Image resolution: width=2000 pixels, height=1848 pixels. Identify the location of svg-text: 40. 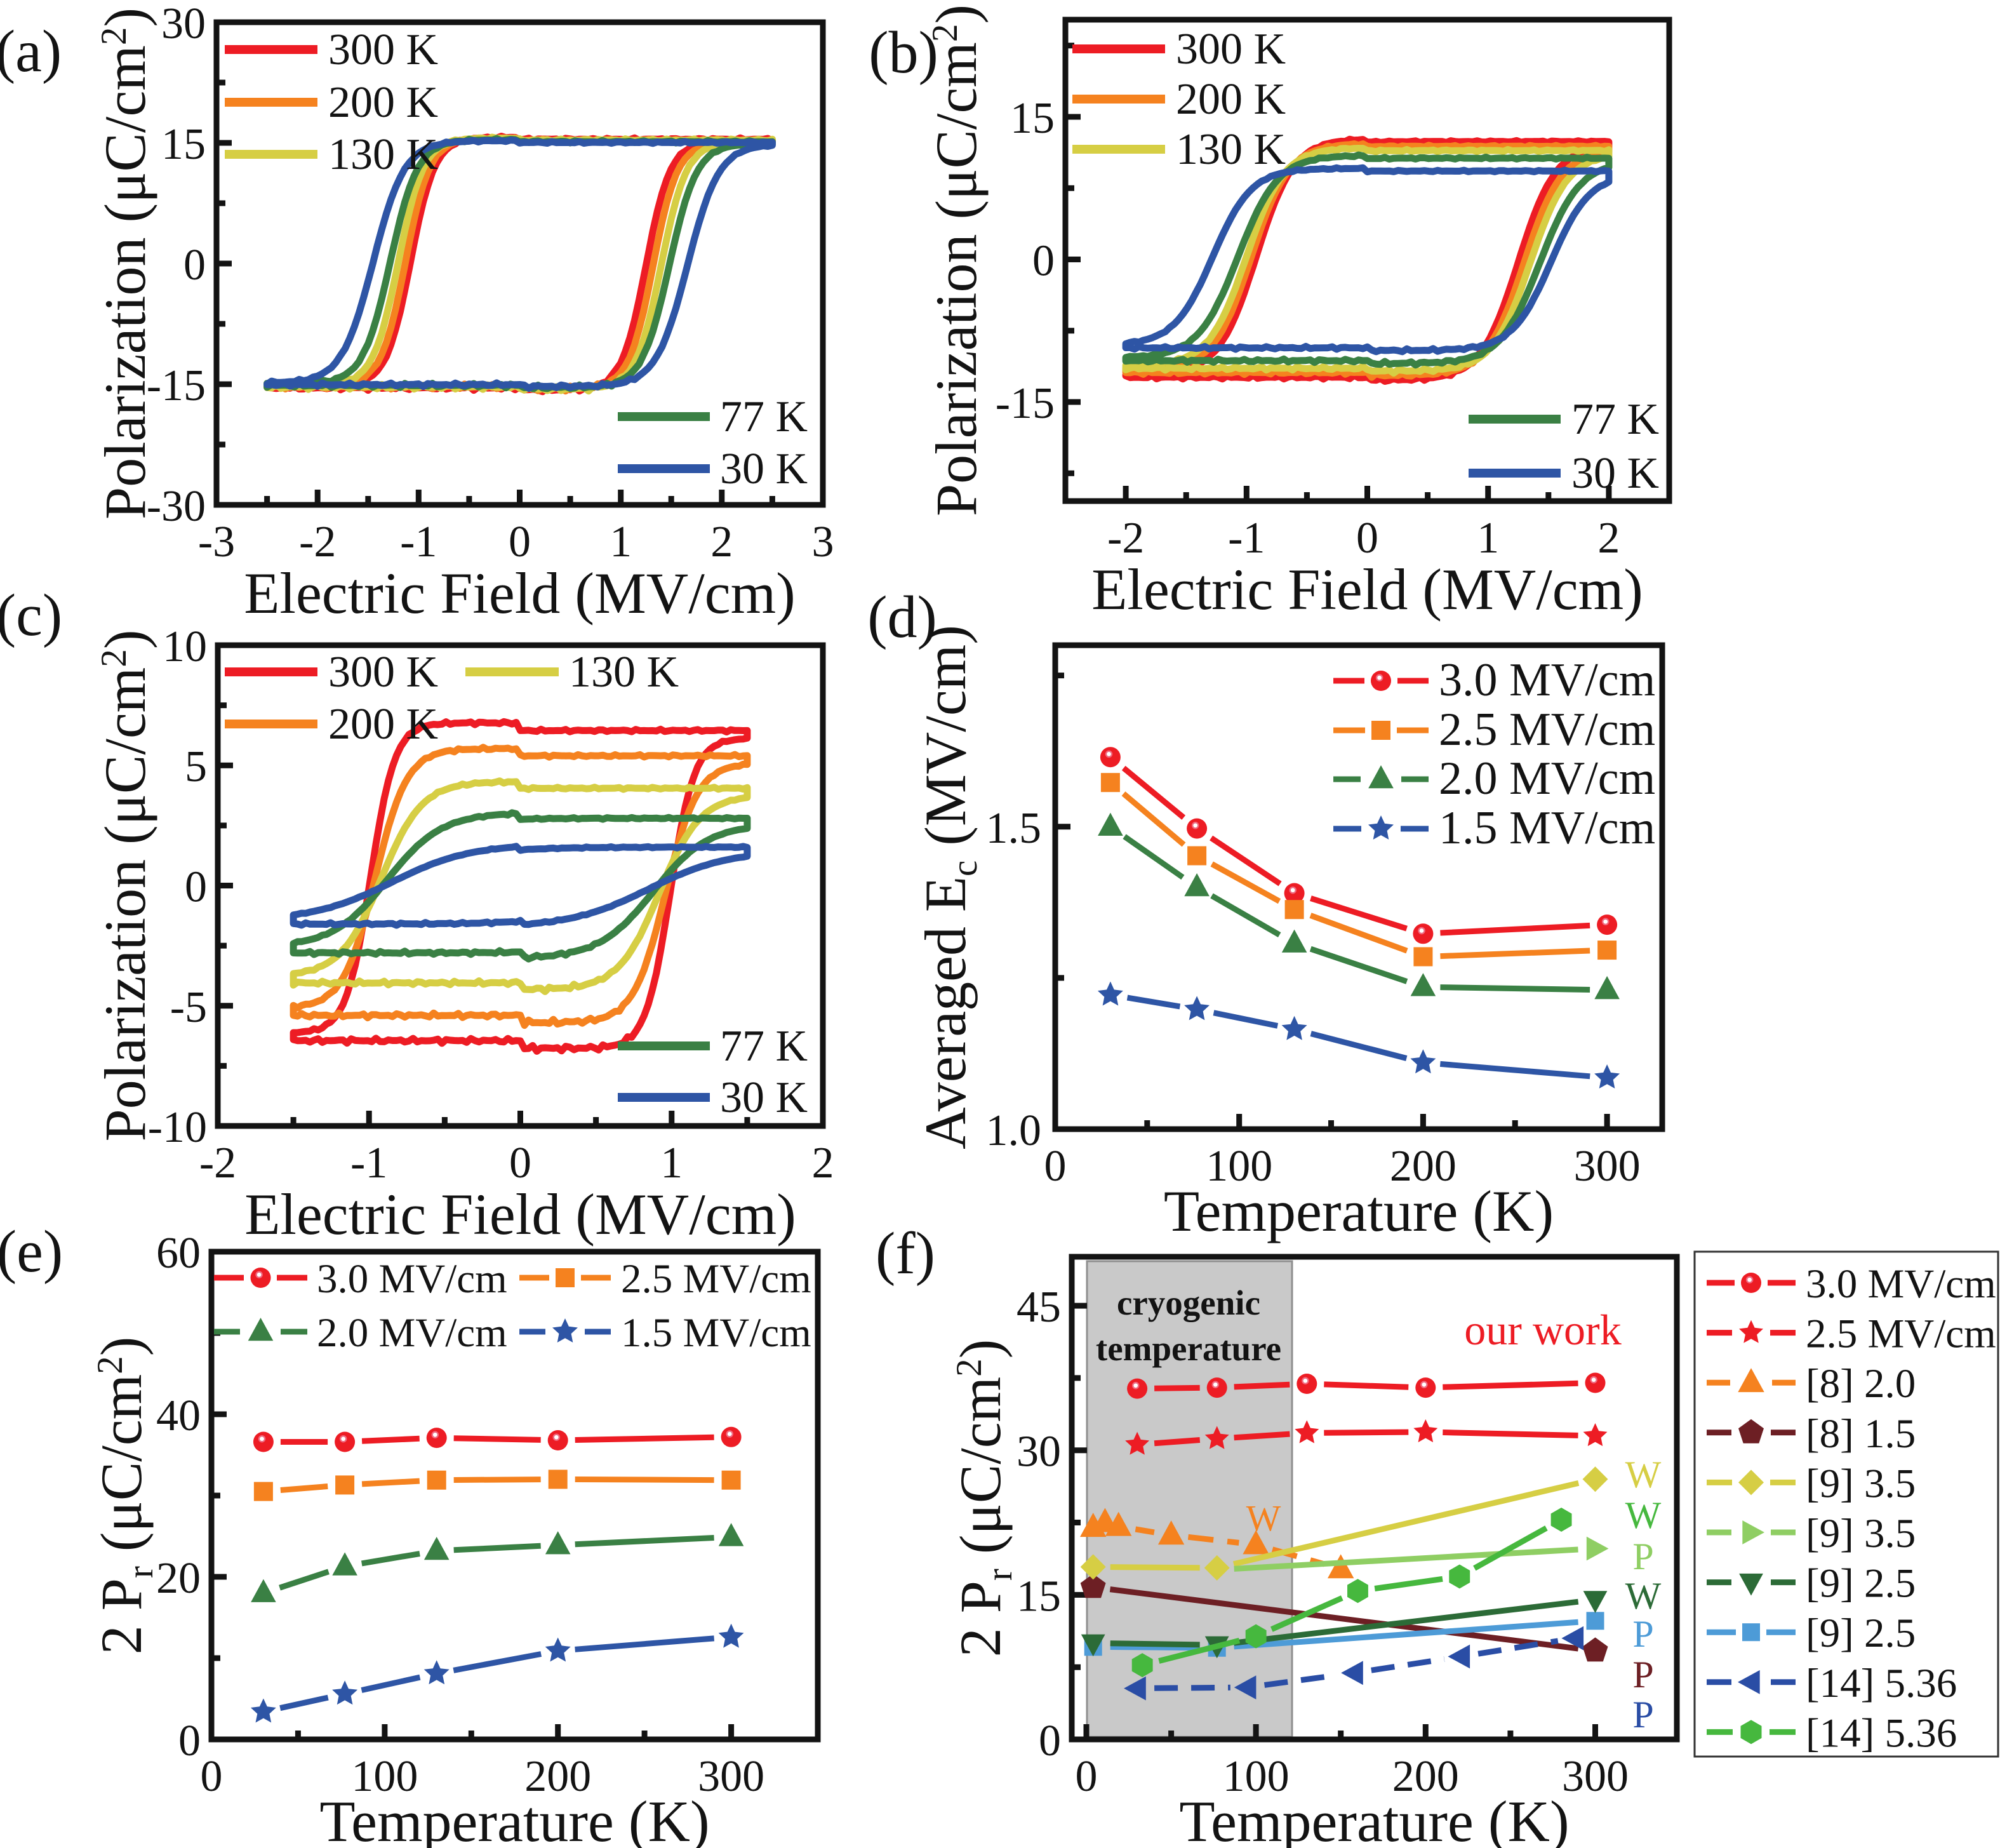
(178, 1415).